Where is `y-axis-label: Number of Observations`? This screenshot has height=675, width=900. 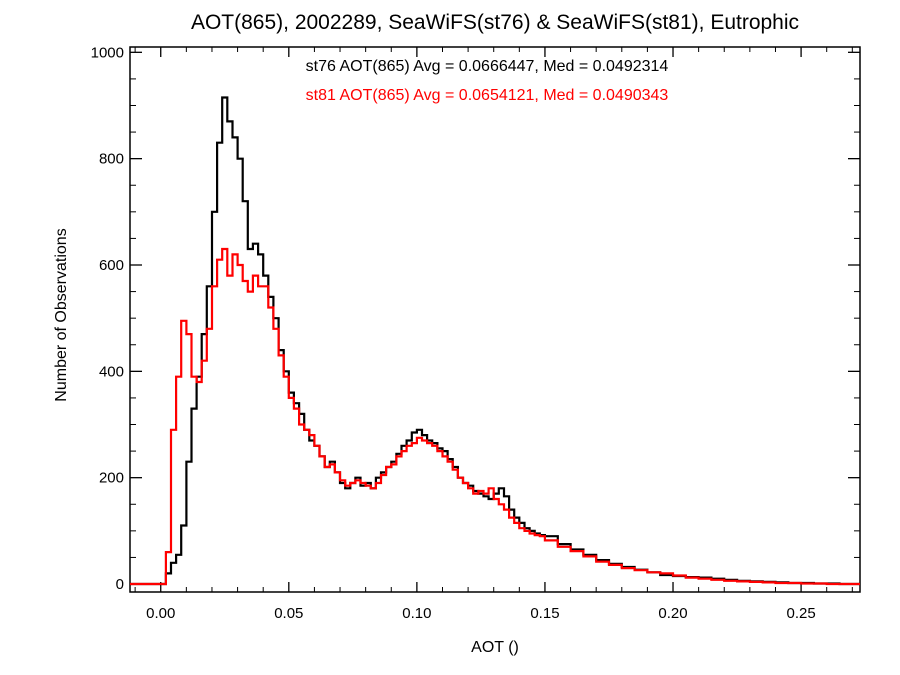
y-axis-label: Number of Observations is located at coordinates (61, 314).